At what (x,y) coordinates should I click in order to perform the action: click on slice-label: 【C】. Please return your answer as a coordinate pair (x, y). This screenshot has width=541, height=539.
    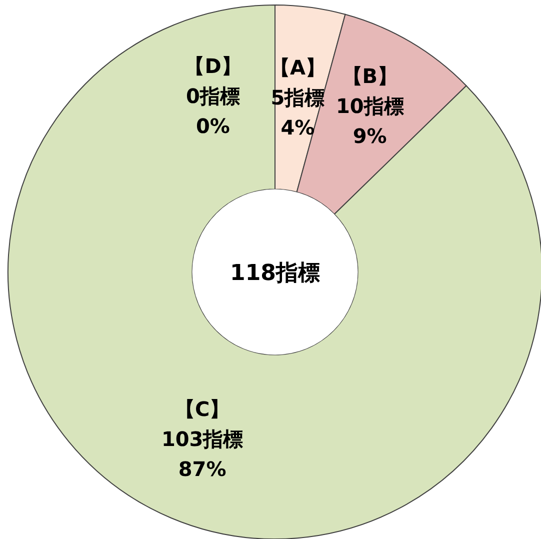
    Looking at the image, I should click on (202, 409).